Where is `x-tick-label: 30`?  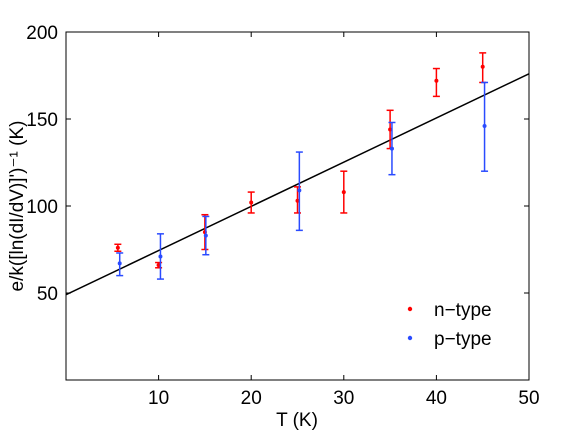 x-tick-label: 30 is located at coordinates (343, 398).